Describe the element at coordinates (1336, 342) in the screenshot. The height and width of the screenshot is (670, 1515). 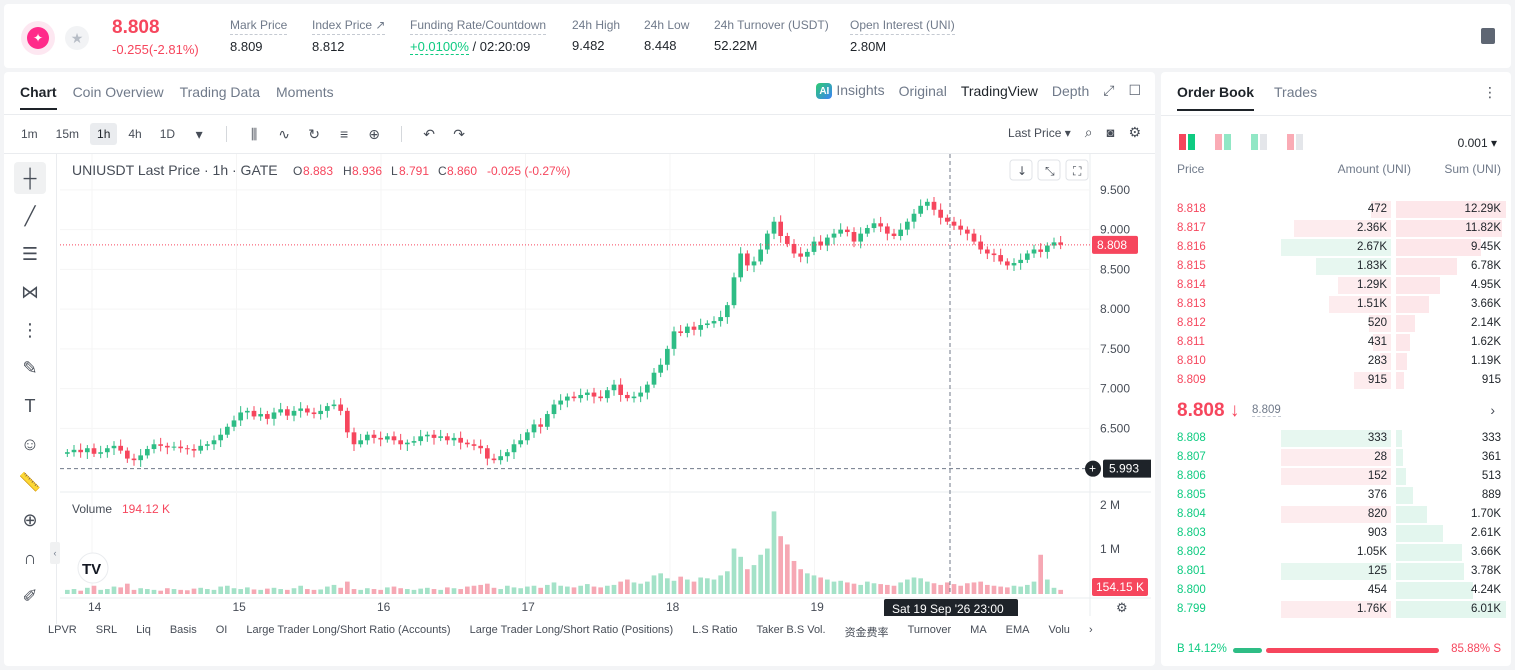
I see `ask-row: 8.811 431 1.62K` at that location.